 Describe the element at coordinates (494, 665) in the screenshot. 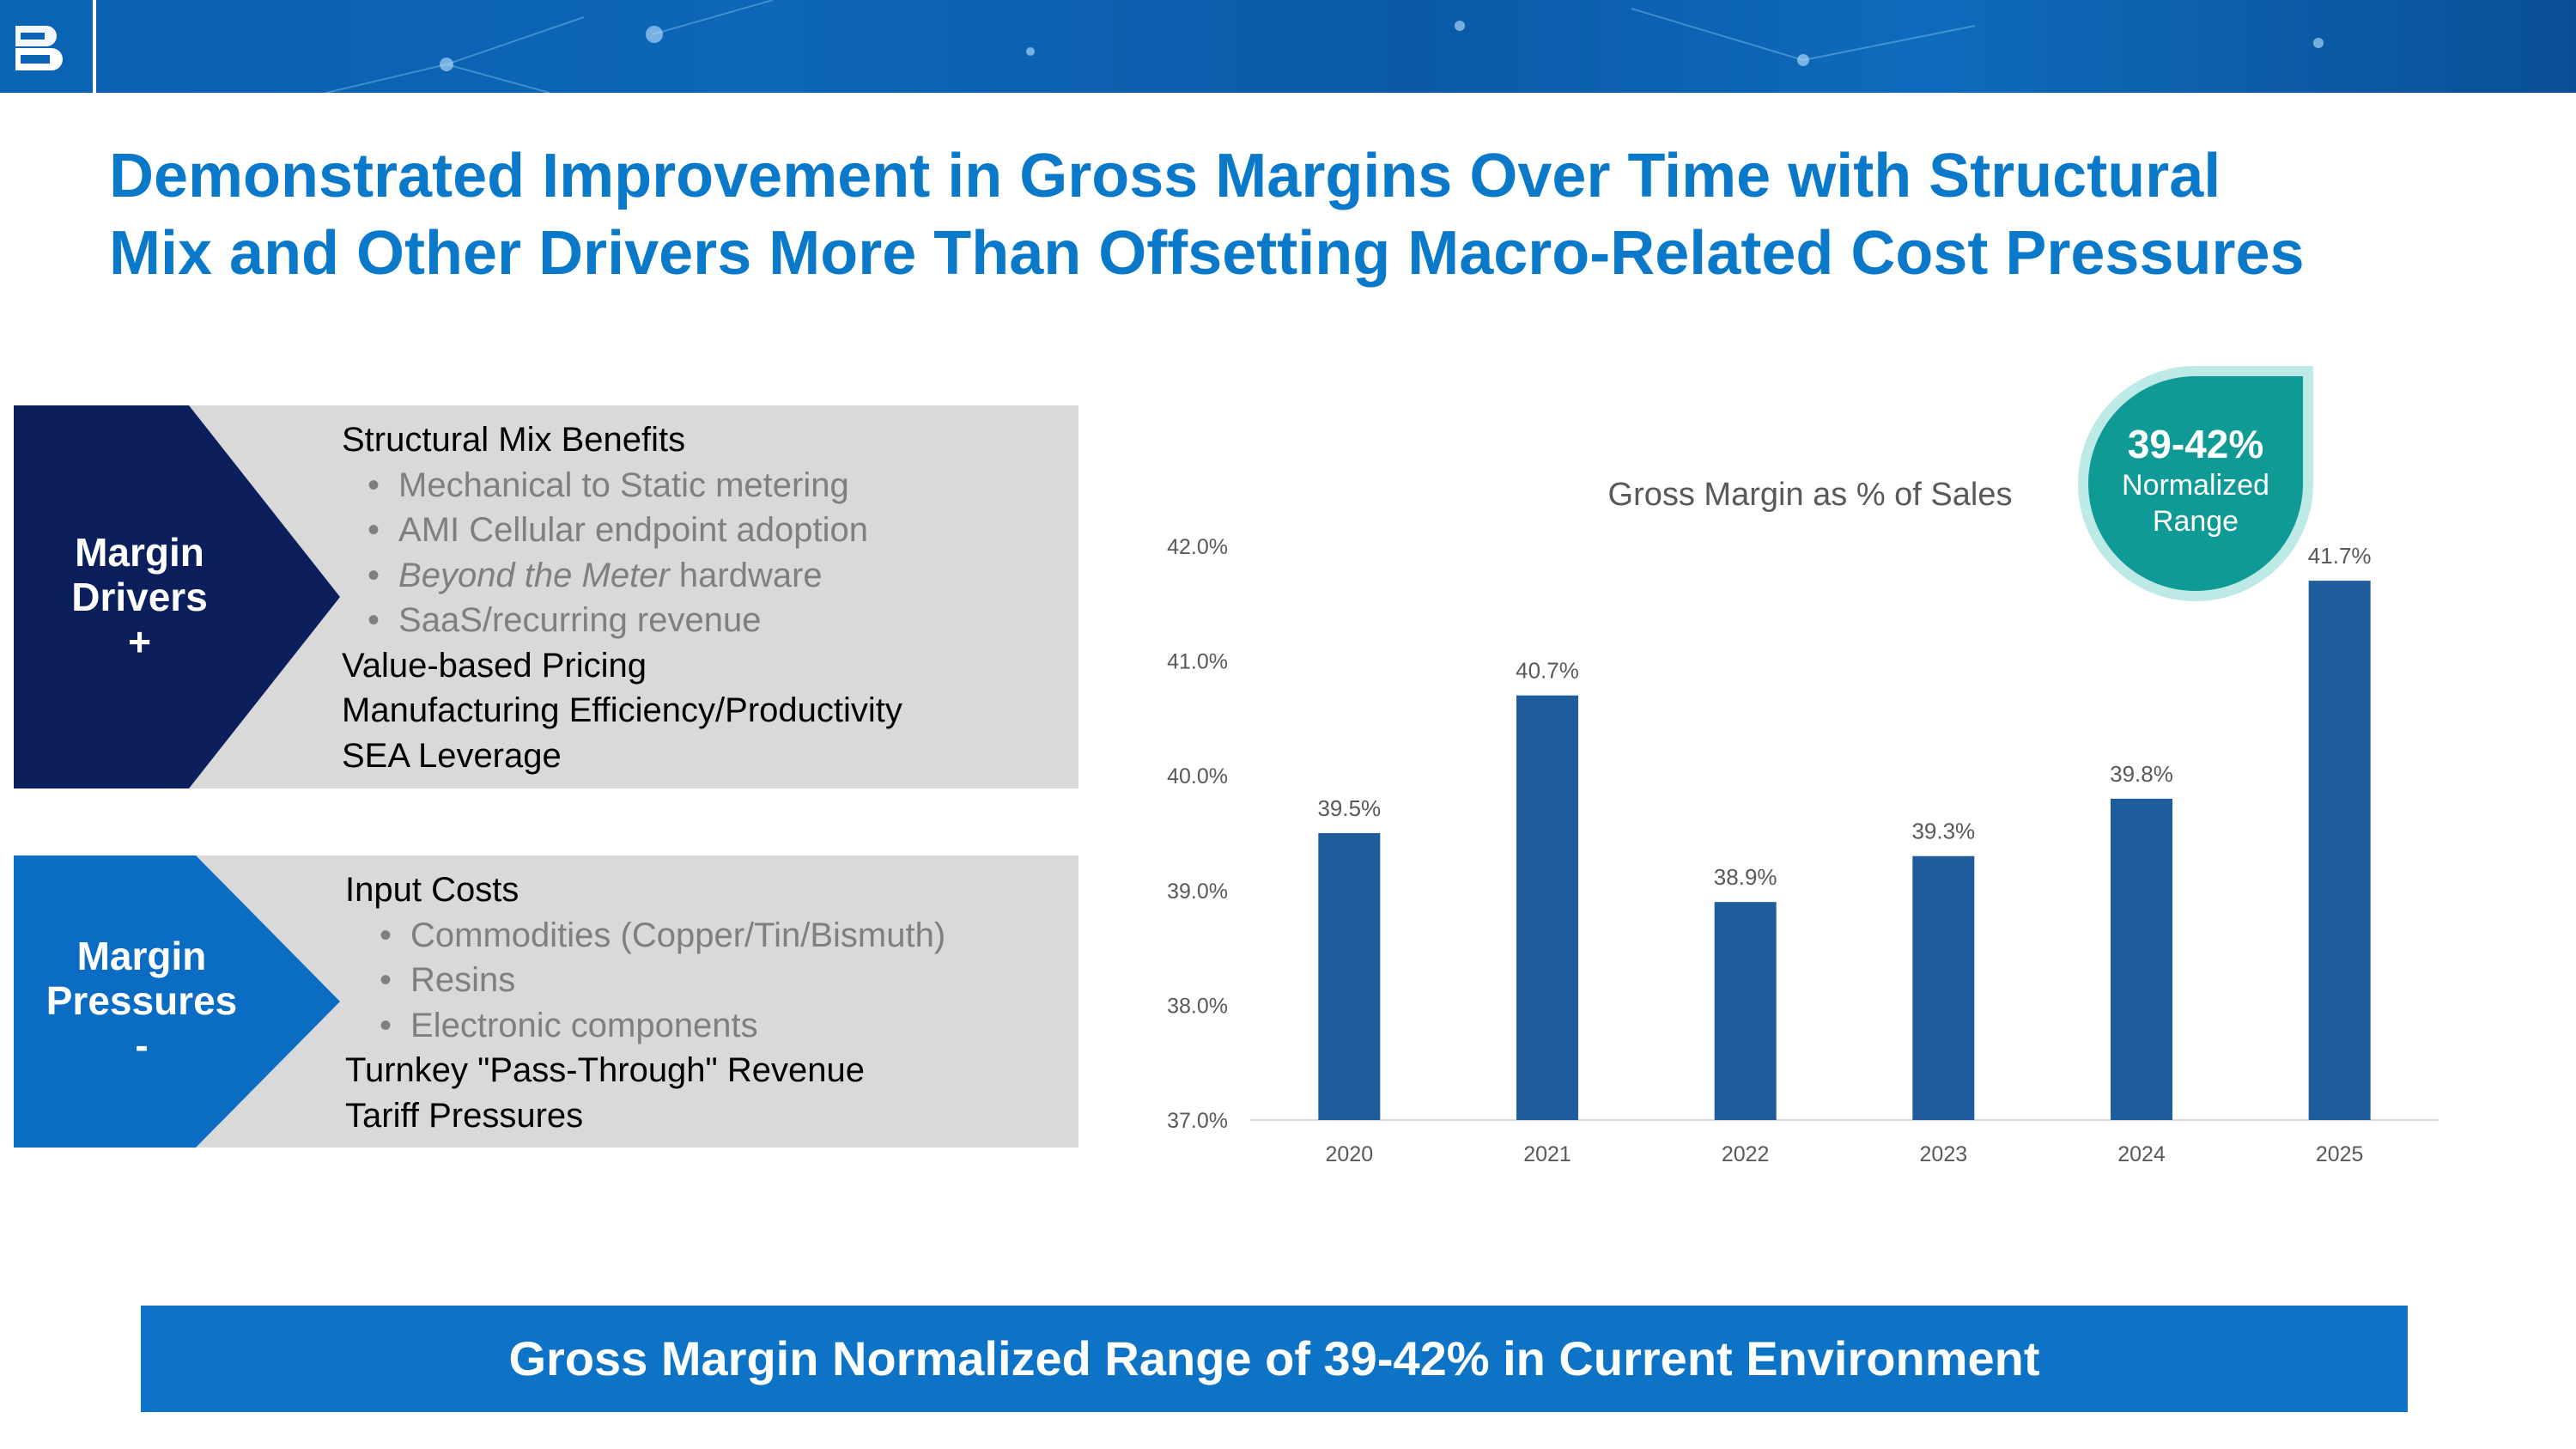

I see `list-item: Value-based Pricing` at that location.